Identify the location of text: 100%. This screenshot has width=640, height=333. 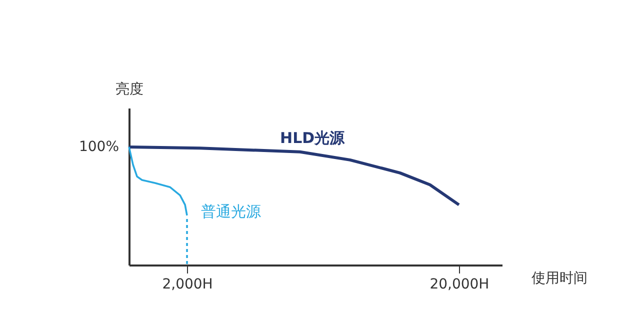
(98, 146).